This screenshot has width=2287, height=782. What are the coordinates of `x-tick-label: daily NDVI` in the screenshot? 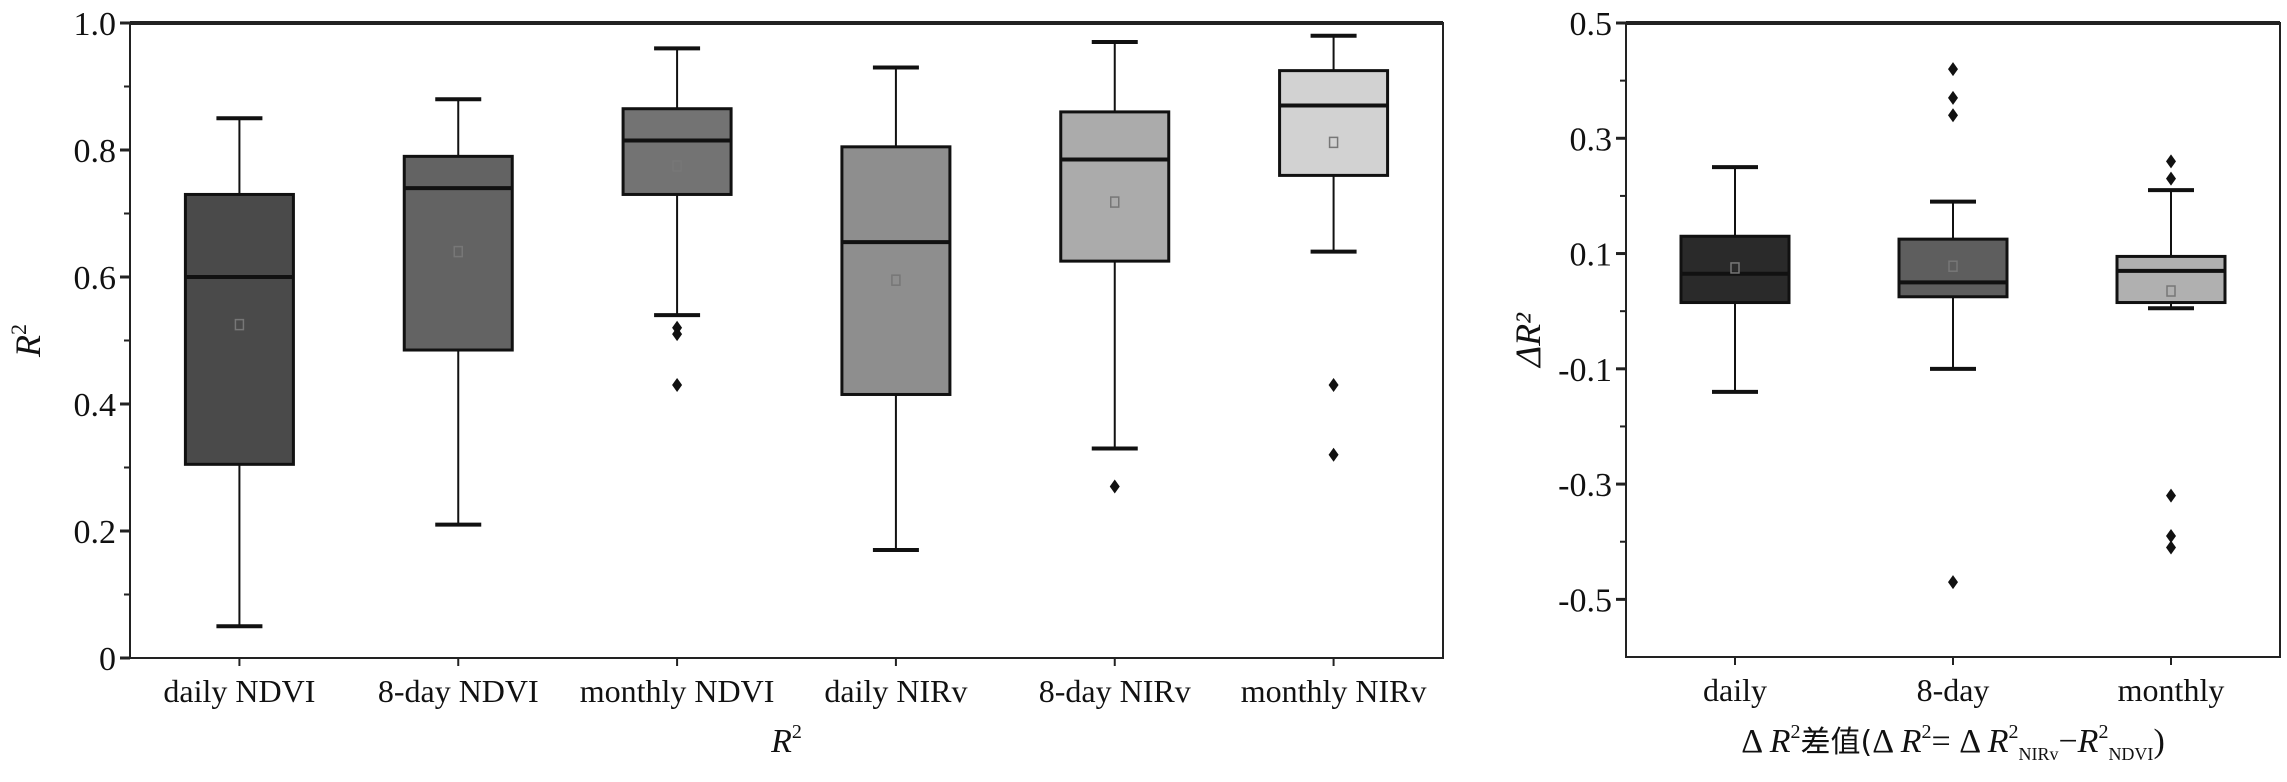 It's located at (239, 691).